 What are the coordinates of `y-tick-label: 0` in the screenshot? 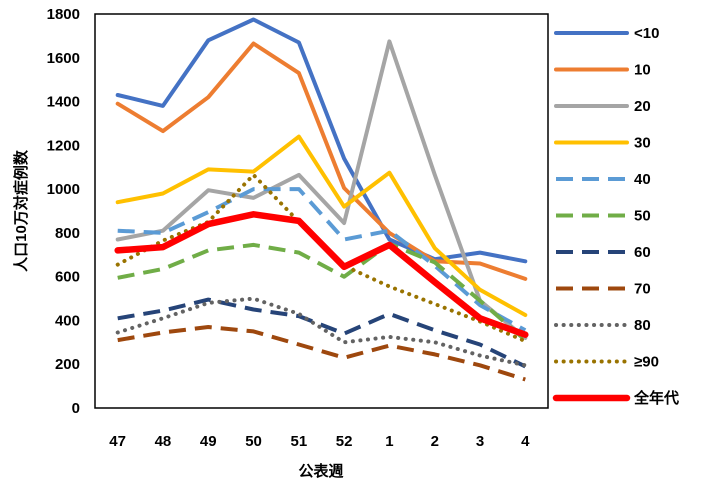 It's located at (76, 408).